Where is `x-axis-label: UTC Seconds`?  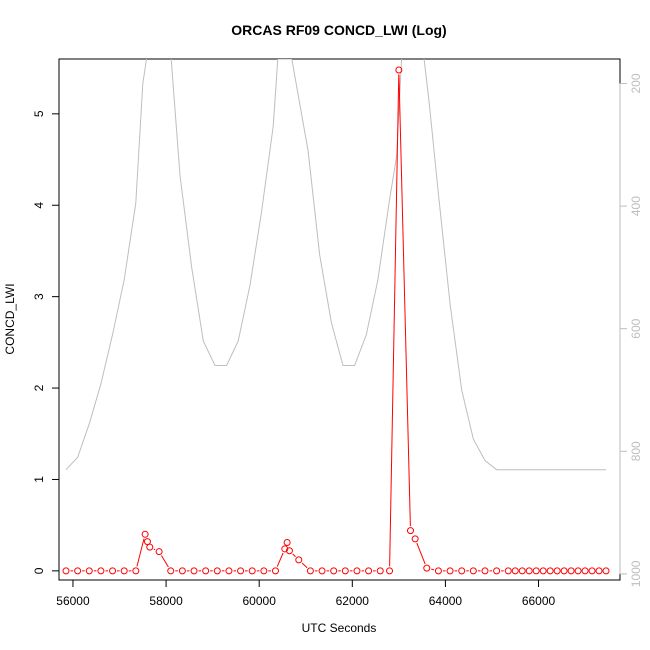 x-axis-label: UTC Seconds is located at coordinates (339, 628).